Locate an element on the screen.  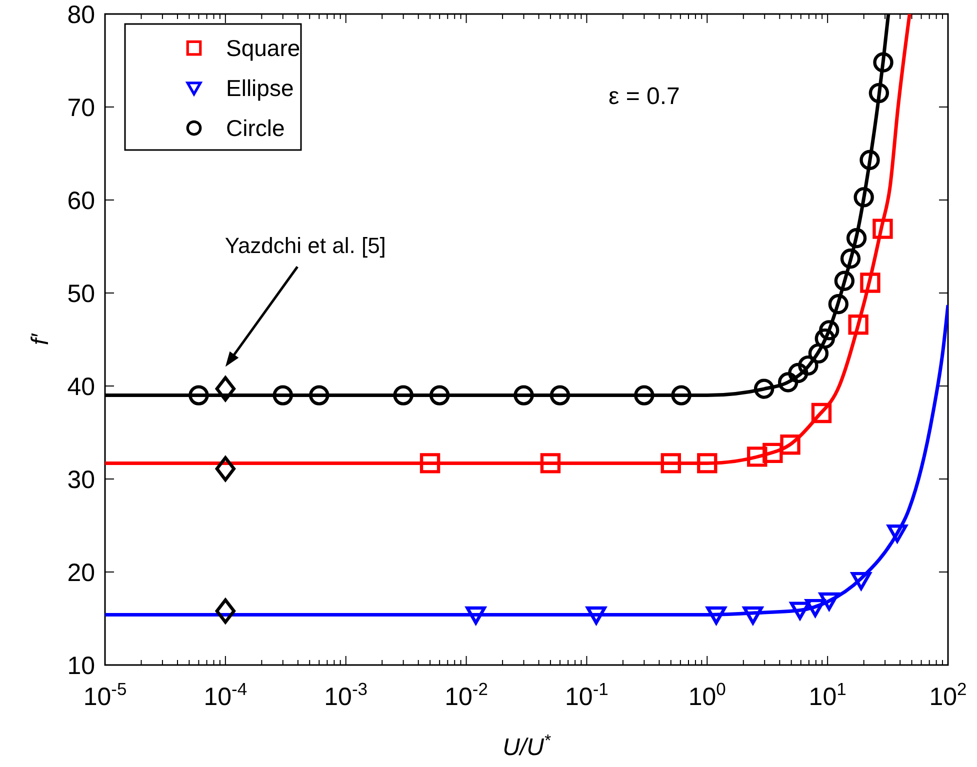
legend-label: Ellipse is located at coordinates (260, 88).